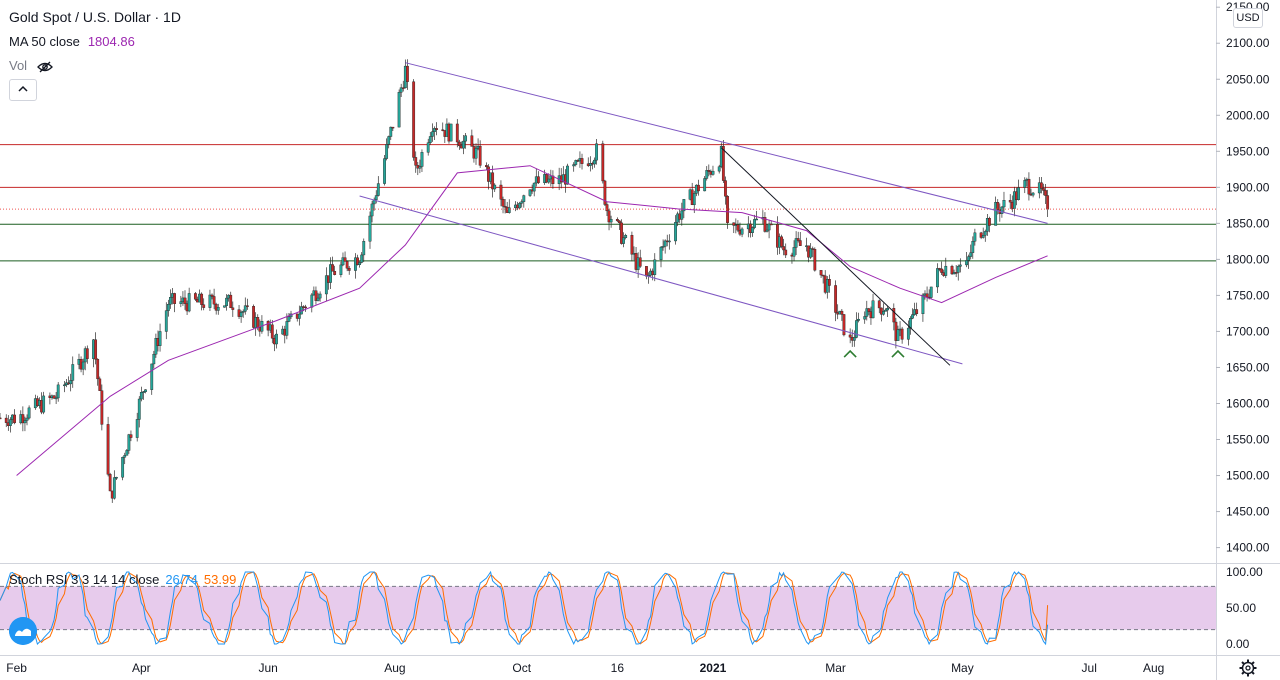  I want to click on price-axis-bg, so click(1248, 340).